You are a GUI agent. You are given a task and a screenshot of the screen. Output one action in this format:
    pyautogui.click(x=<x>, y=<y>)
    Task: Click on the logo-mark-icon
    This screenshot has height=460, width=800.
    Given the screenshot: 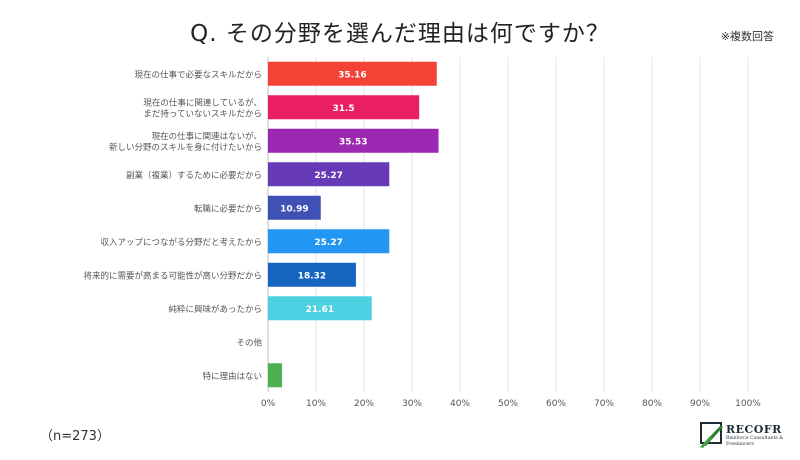 What is the action you would take?
    pyautogui.click(x=711, y=435)
    